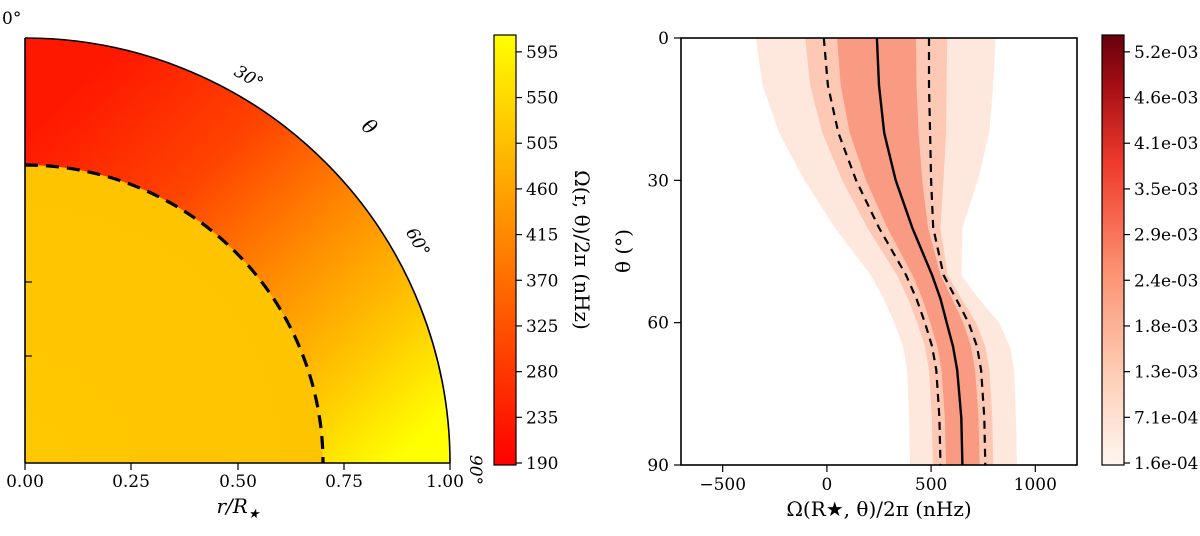 The image size is (1200, 536). What do you see at coordinates (664, 252) in the screenshot?
I see `right-yticks: 0 30 60 90` at bounding box center [664, 252].